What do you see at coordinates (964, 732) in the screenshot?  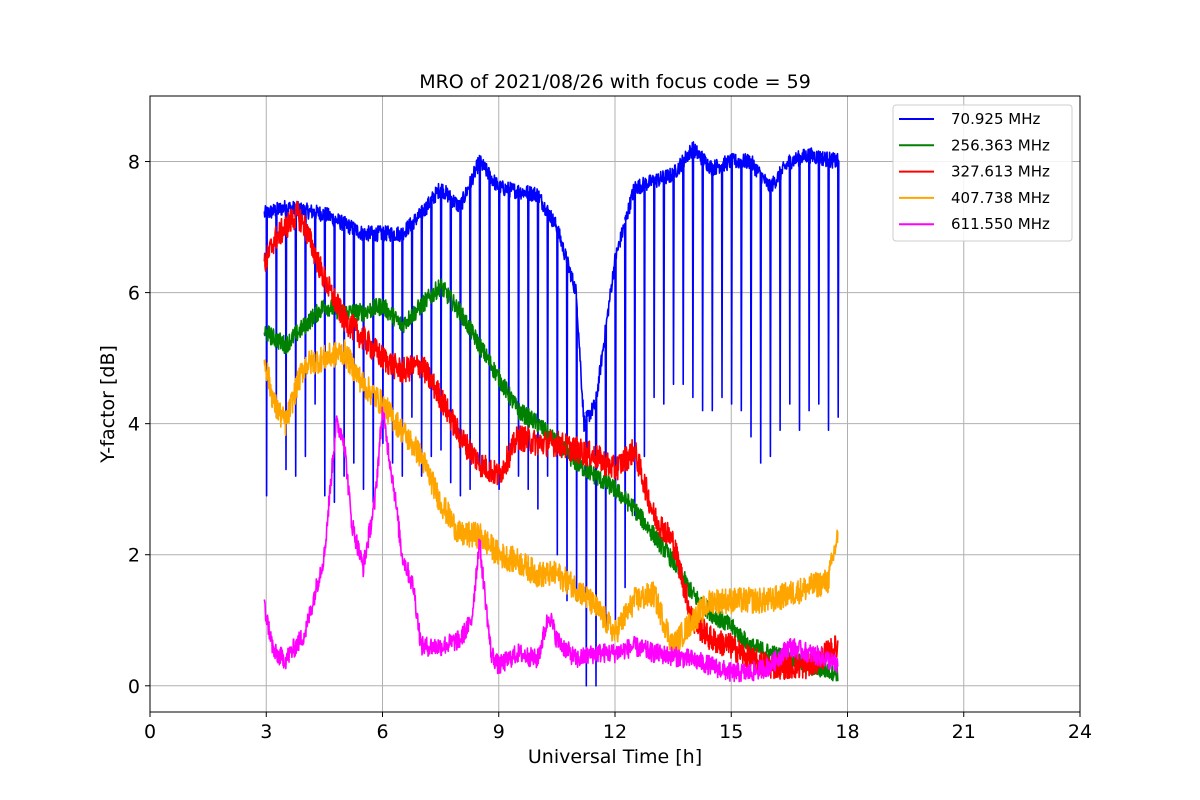 I see `x-tick-label: 21` at bounding box center [964, 732].